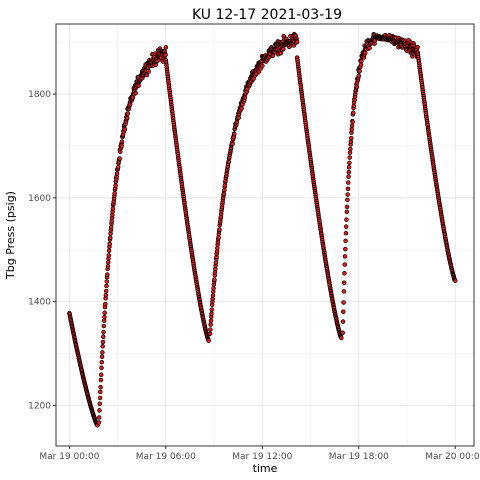  Describe the element at coordinates (359, 457) in the screenshot. I see `x-tick-label: Mar 19 18:00` at that location.